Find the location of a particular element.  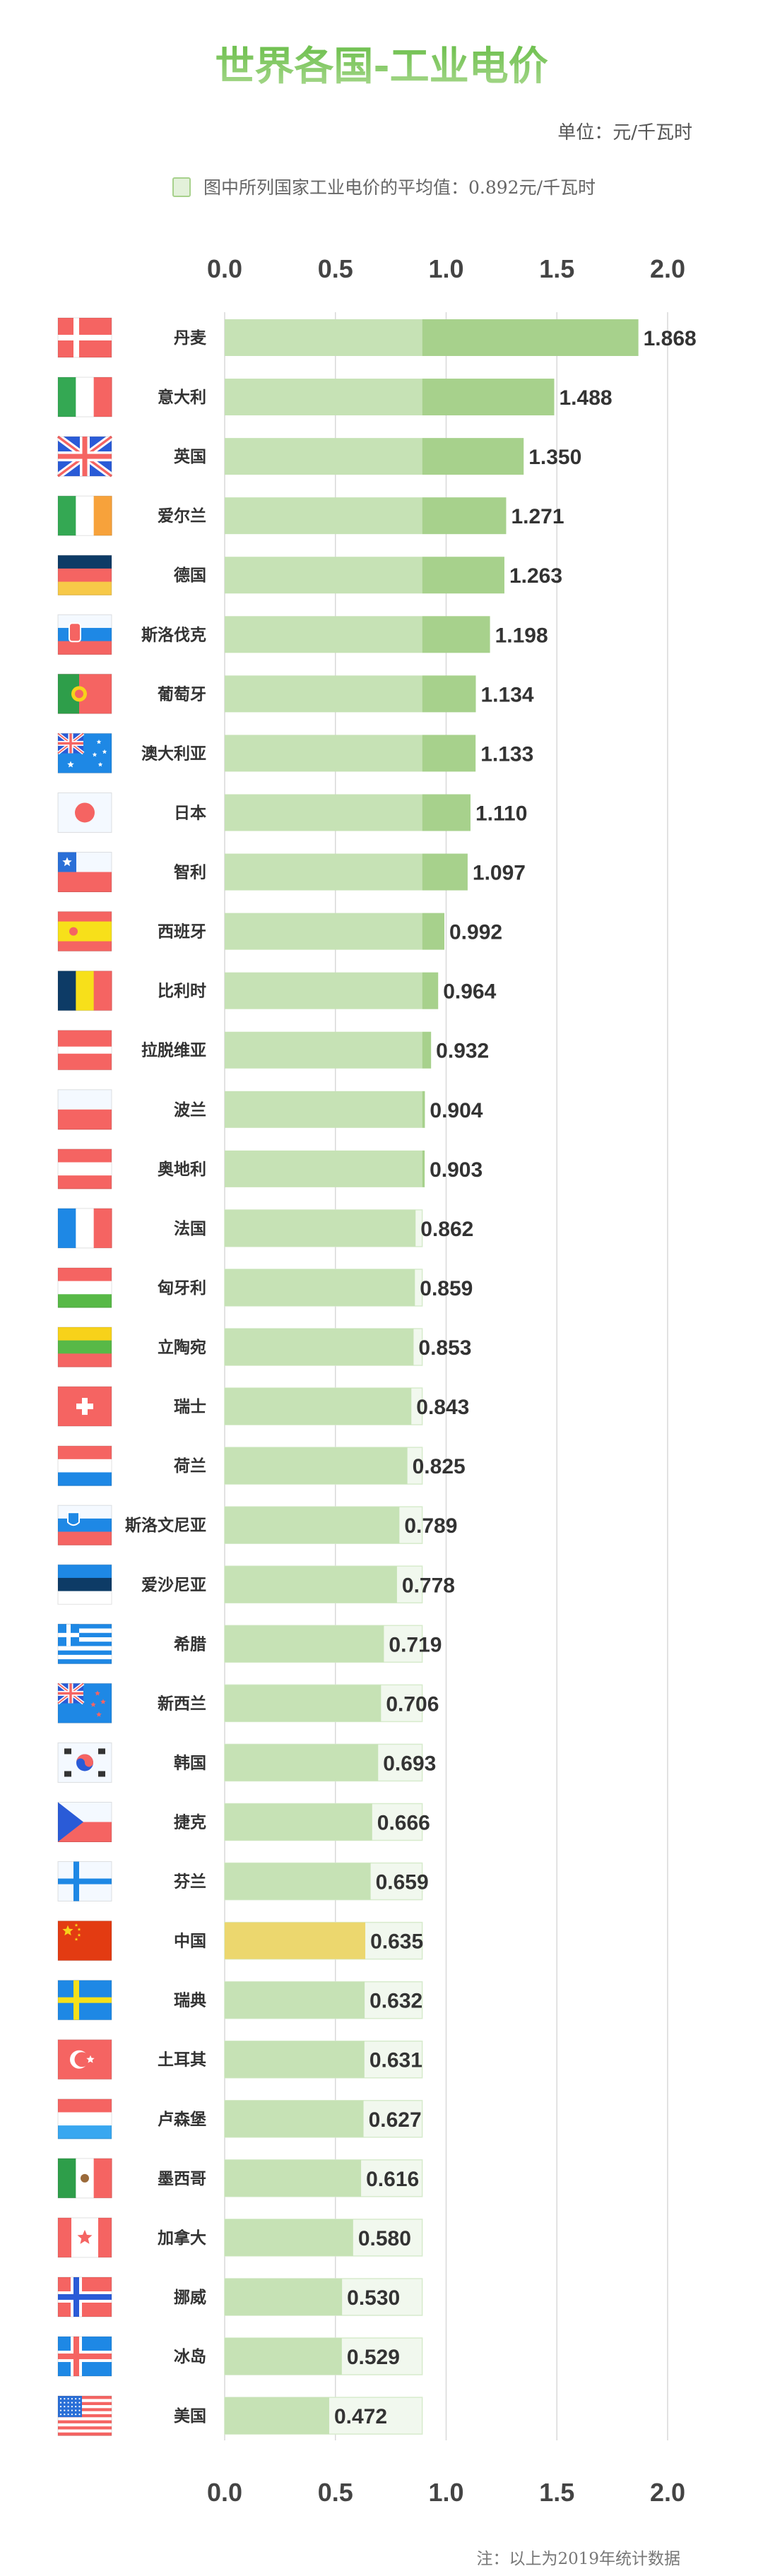

flag-south-korea-icon is located at coordinates (84, 1762).